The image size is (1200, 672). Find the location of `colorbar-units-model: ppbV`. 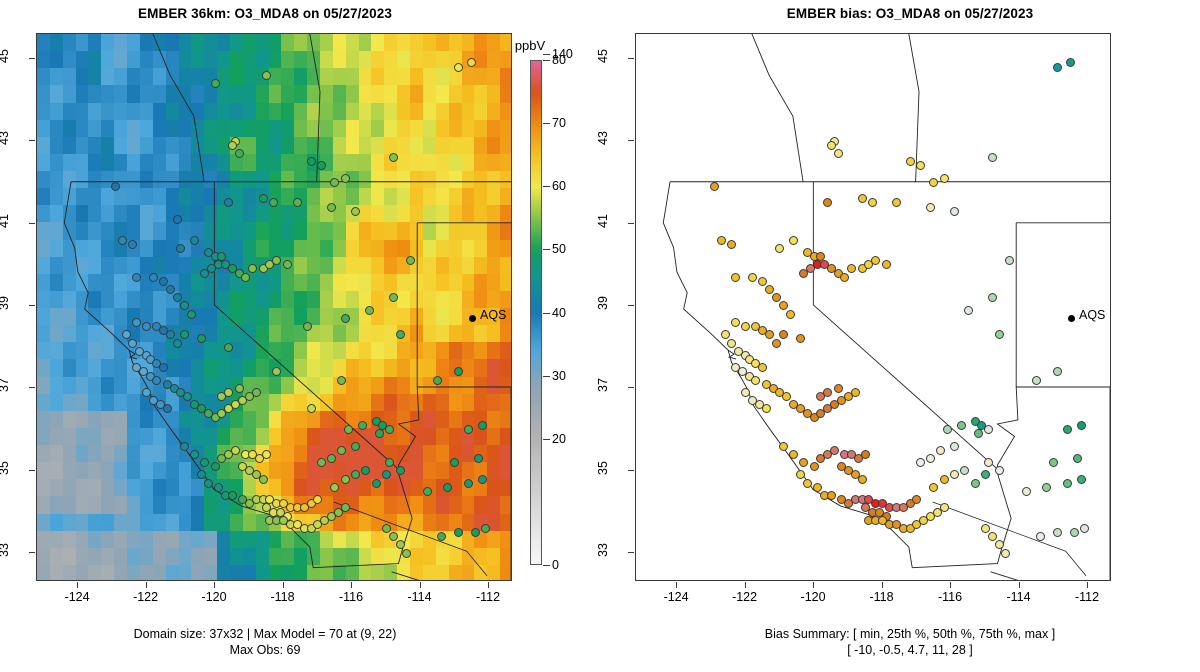

colorbar-units-model: ppbV is located at coordinates (530, 45).